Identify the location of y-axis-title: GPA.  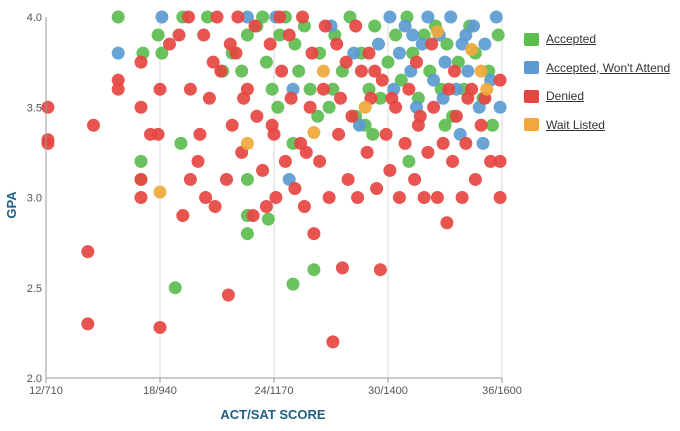
(11, 205).